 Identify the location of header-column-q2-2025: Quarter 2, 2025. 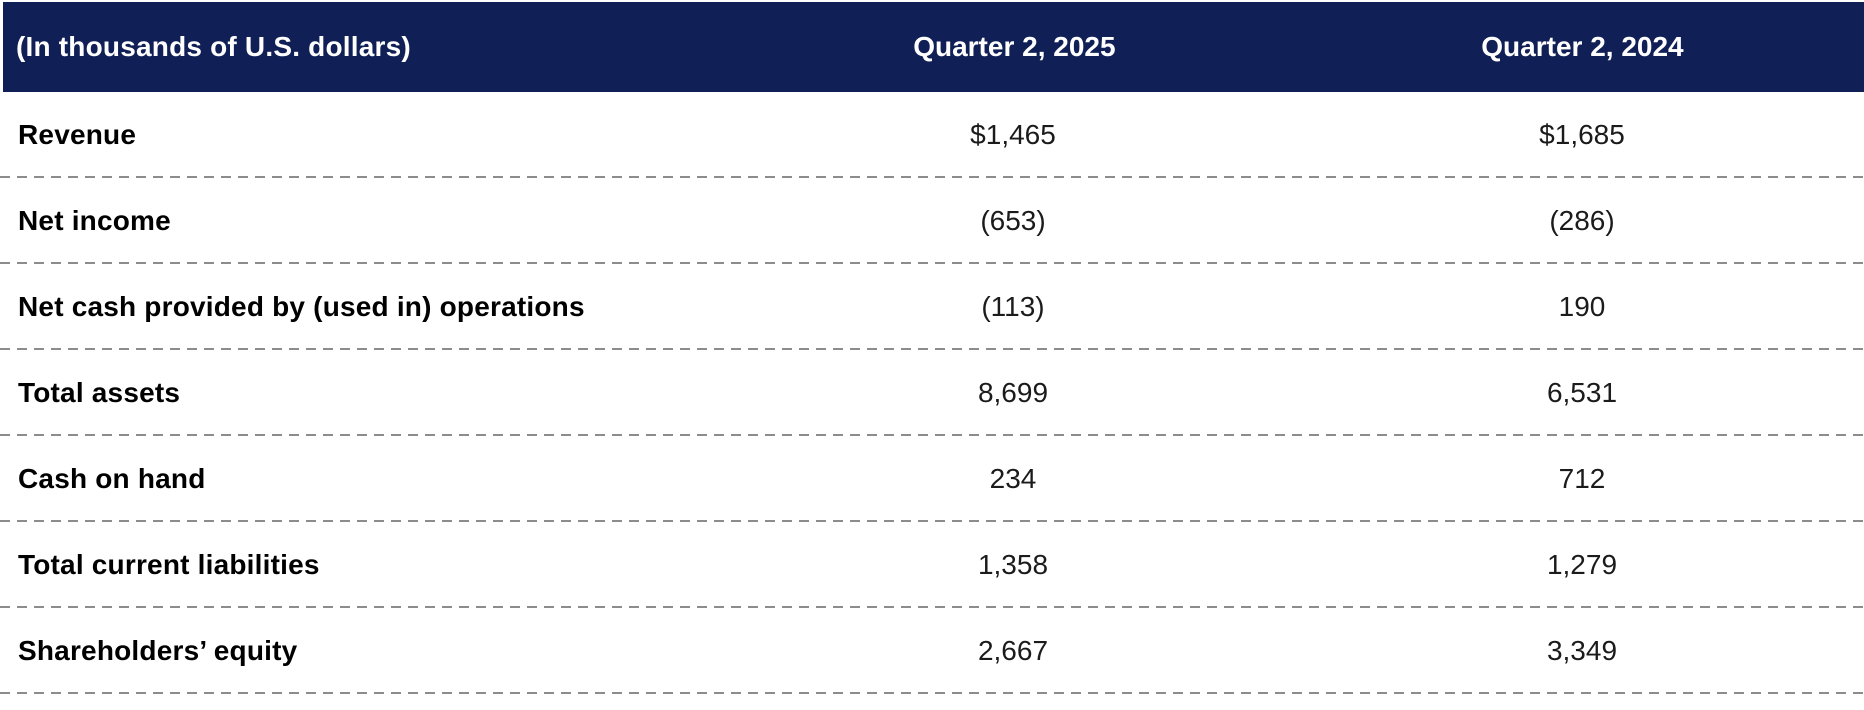
(1014, 46).